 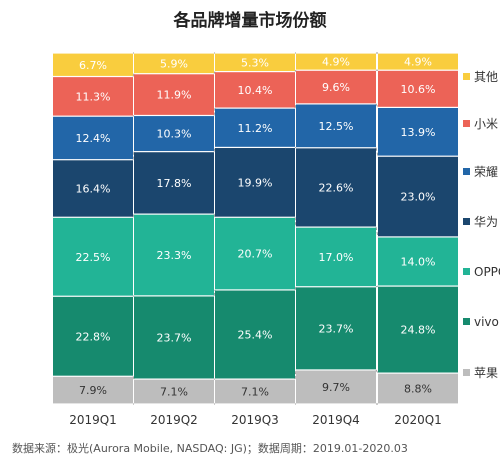 I want to click on data-label: 23.7%, so click(x=336, y=328).